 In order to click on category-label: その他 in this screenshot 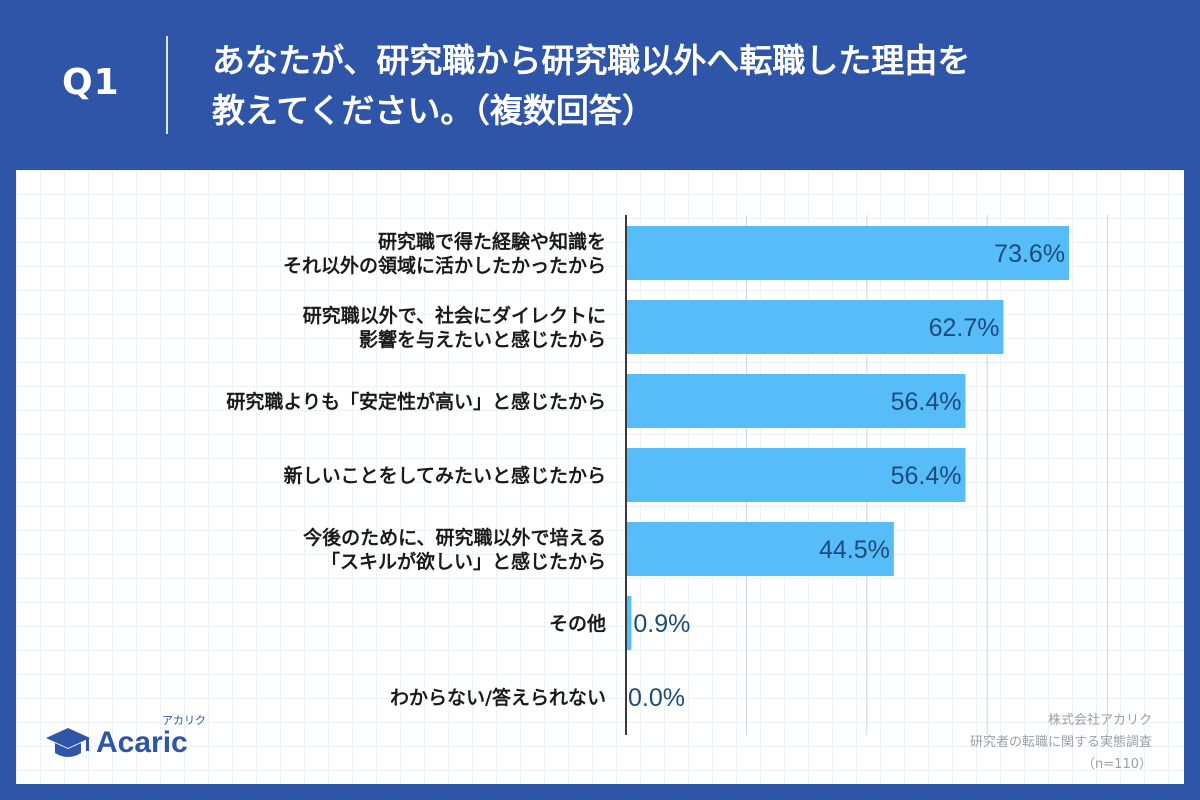, I will do `click(577, 623)`.